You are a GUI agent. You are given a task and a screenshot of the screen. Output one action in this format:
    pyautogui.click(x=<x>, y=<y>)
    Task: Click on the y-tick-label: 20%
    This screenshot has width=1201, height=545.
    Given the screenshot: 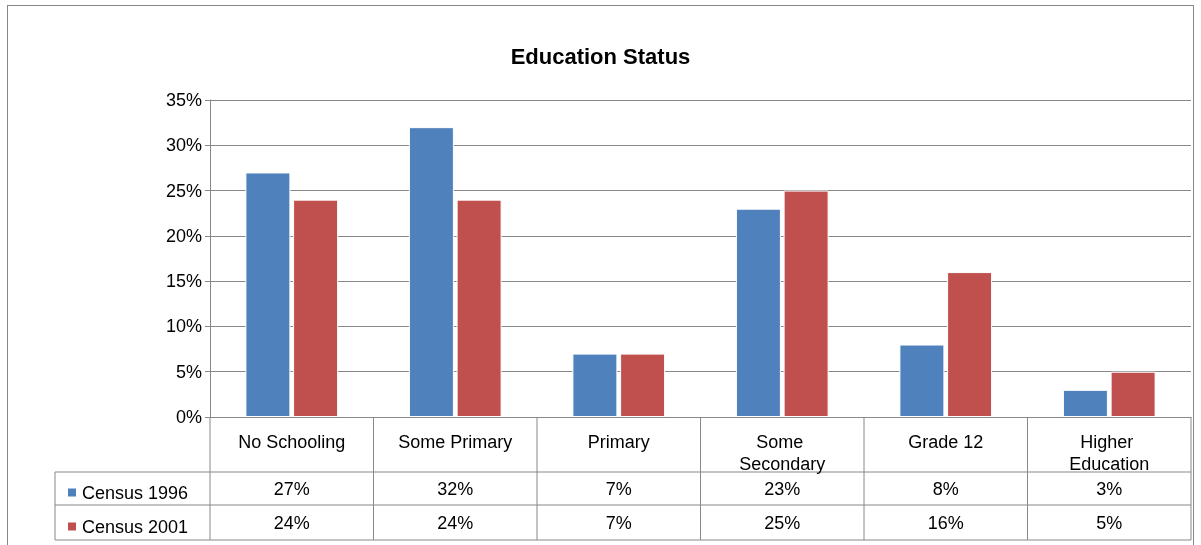 What is the action you would take?
    pyautogui.click(x=183, y=235)
    